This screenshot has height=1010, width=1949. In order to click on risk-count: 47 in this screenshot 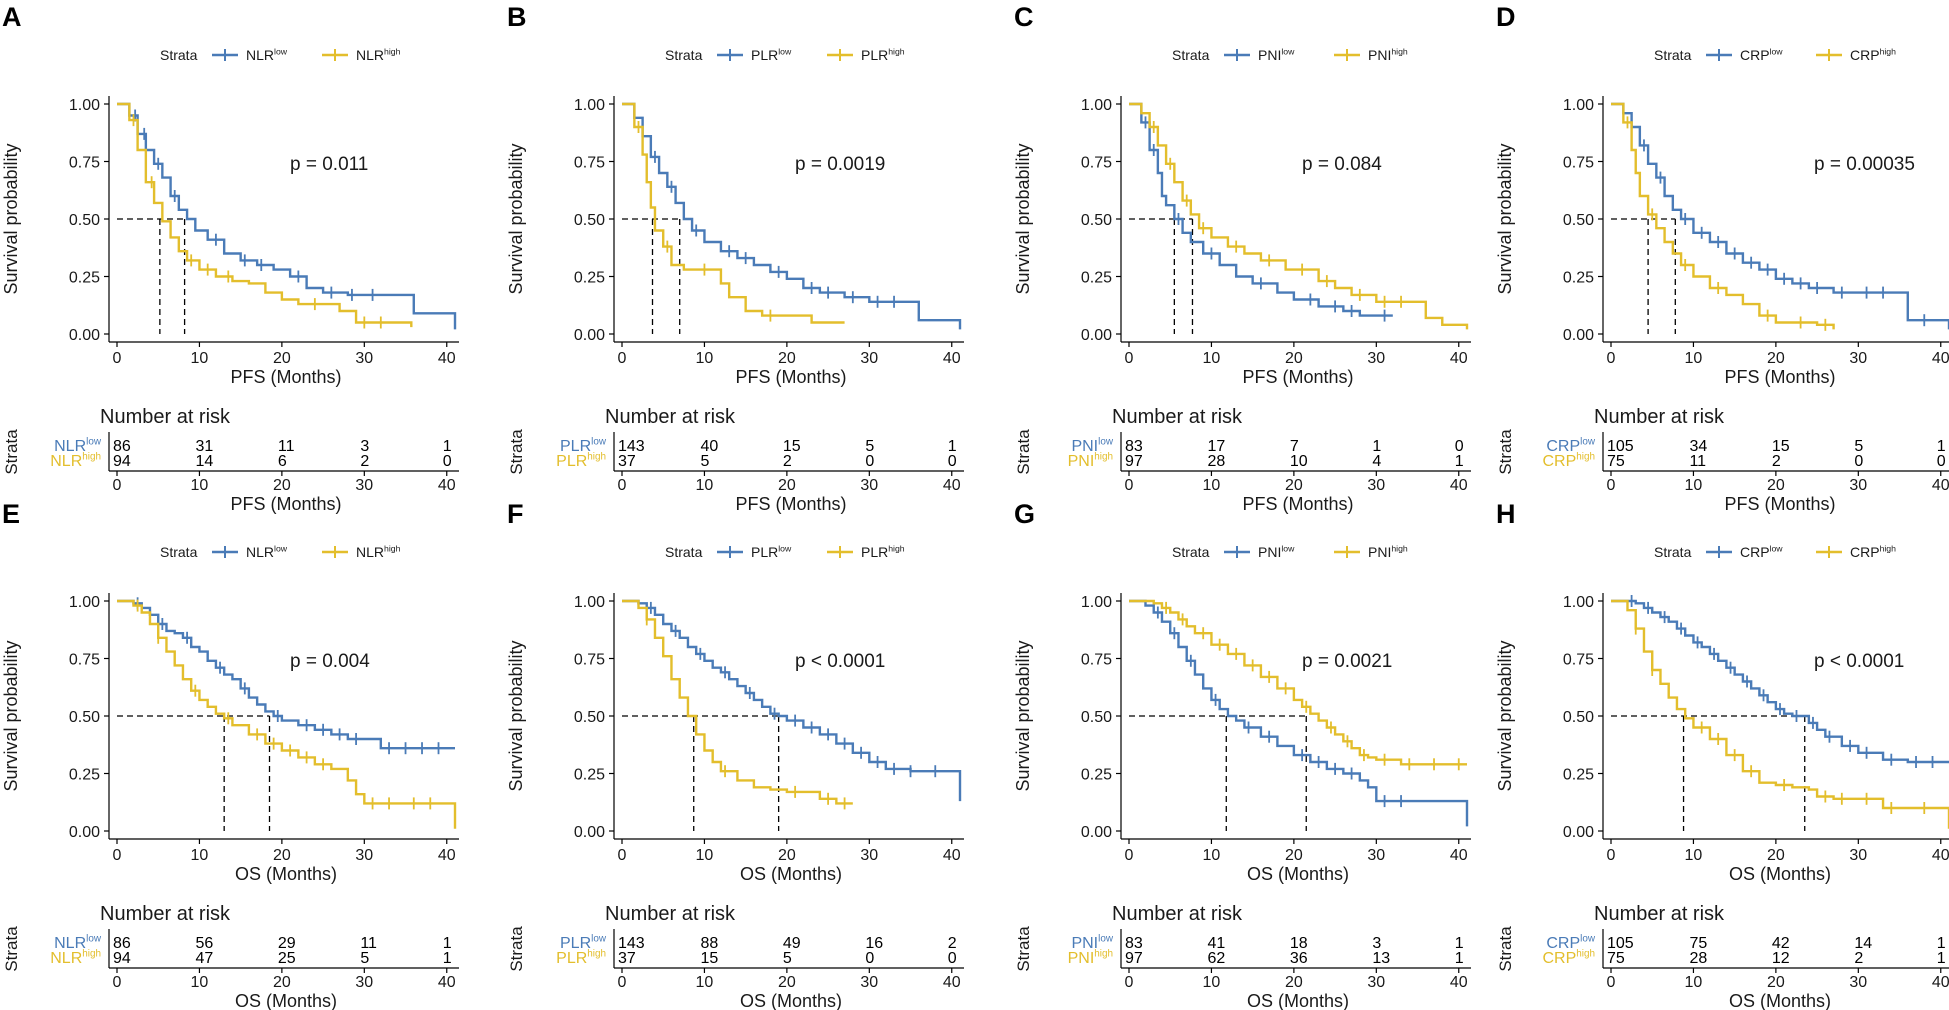, I will do `click(204, 958)`.